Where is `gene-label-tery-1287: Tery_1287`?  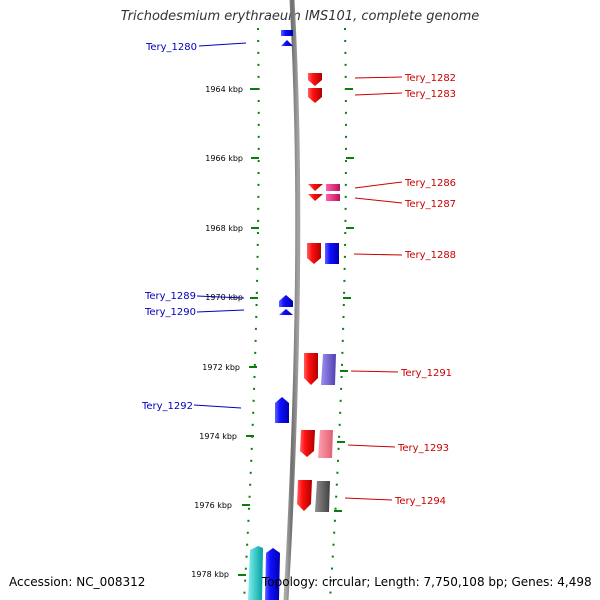 gene-label-tery-1287: Tery_1287 is located at coordinates (430, 204).